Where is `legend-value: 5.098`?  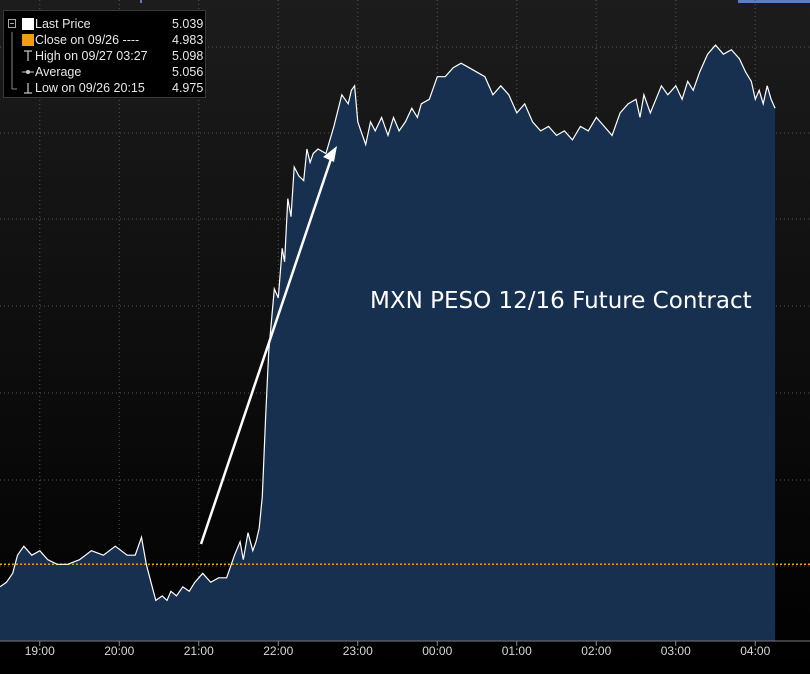
legend-value: 5.098 is located at coordinates (188, 56).